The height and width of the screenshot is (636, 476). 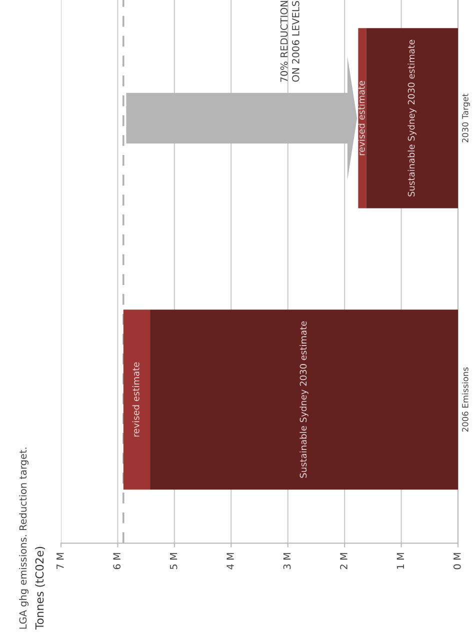 What do you see at coordinates (400, 561) in the screenshot?
I see `x-tick-label: 1 M` at bounding box center [400, 561].